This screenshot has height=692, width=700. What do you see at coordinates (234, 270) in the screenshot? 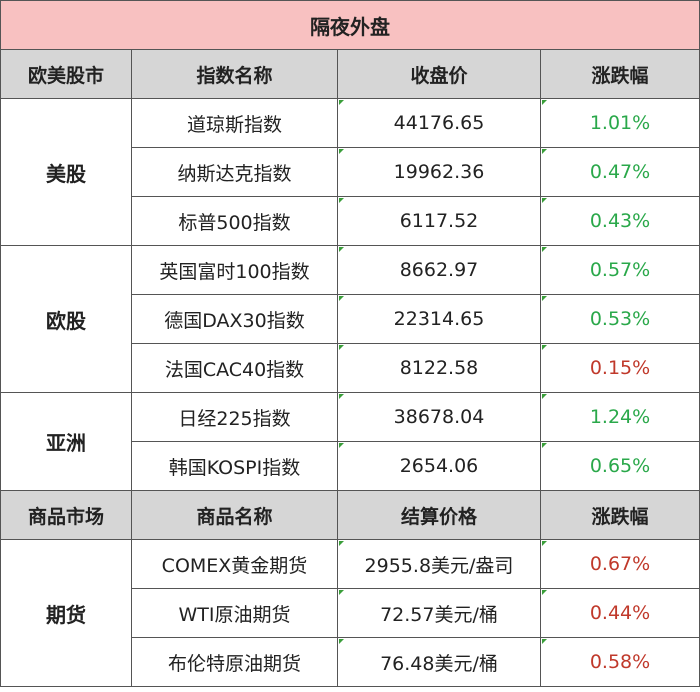
I see `index-name: 英国富时100指数` at bounding box center [234, 270].